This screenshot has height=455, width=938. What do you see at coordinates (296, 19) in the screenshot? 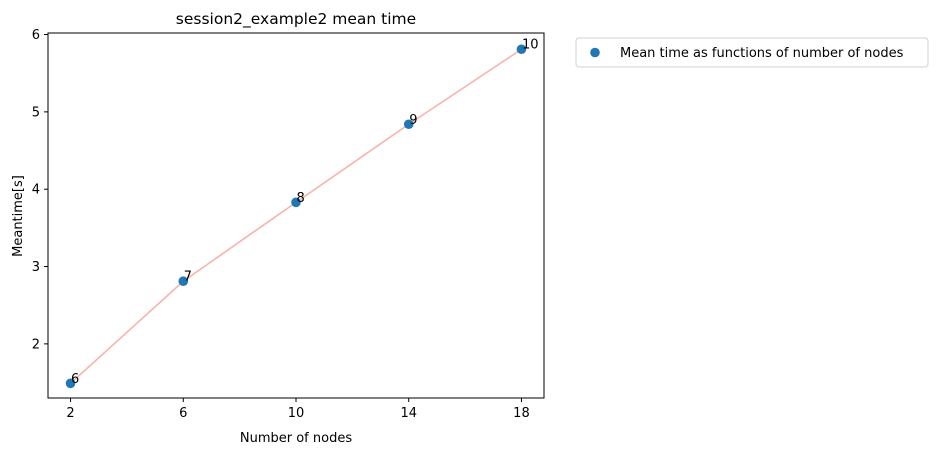
I see `chart-title: session2_example2 mean time` at bounding box center [296, 19].